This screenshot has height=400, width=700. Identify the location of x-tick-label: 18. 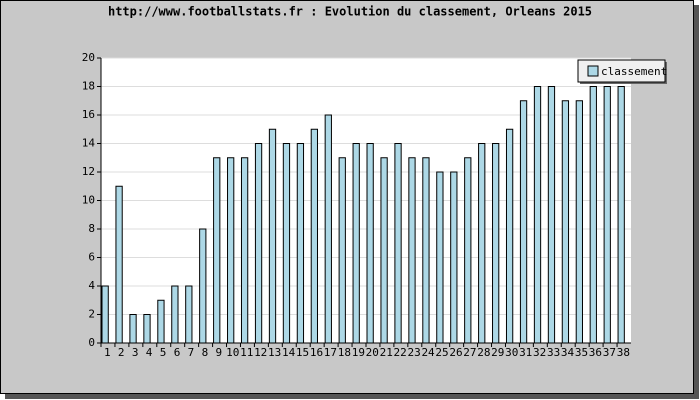
(344, 352).